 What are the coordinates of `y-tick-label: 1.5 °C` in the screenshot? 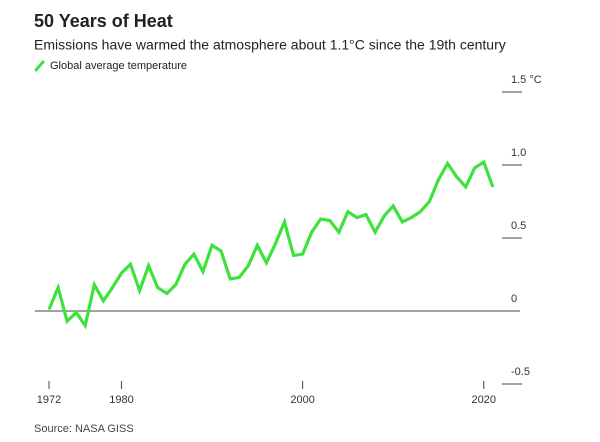 It's located at (526, 80).